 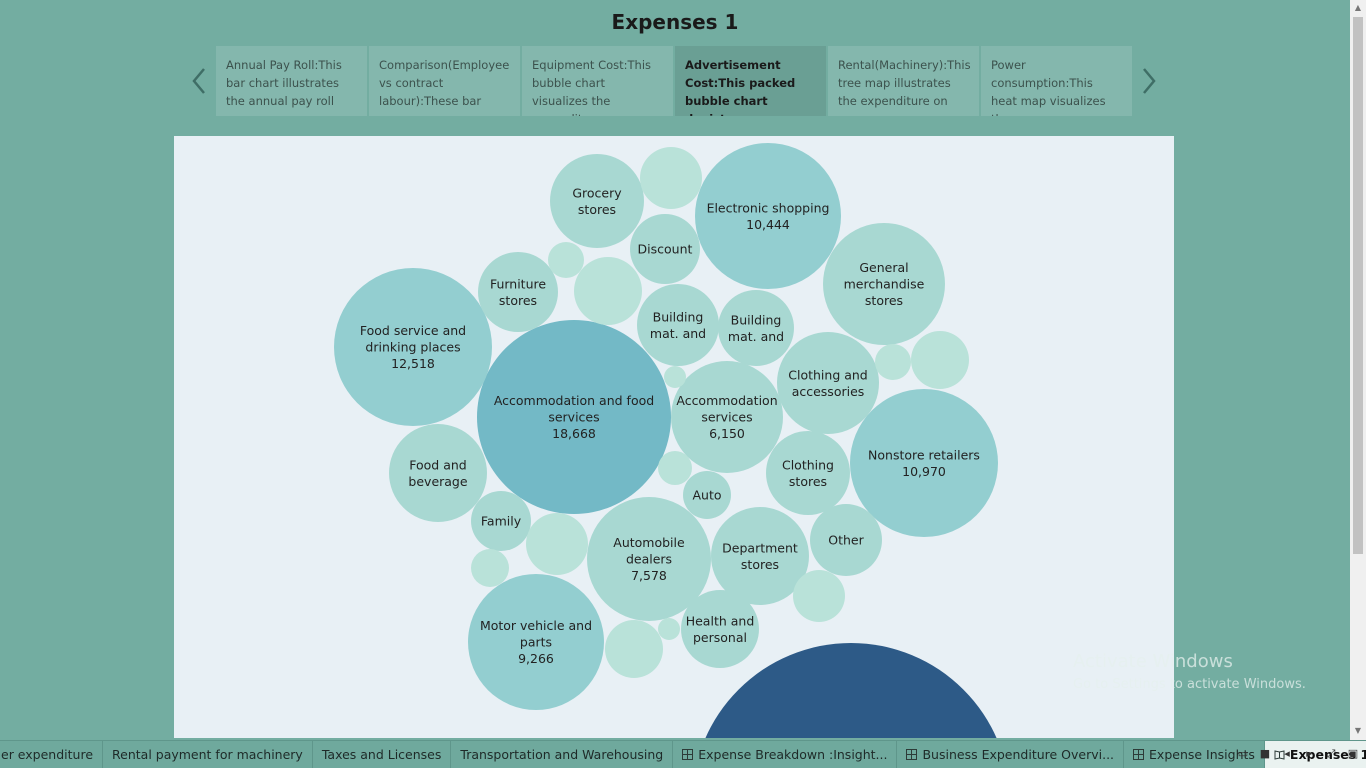 I want to click on bubble-label: Accommodation, so click(x=726, y=400).